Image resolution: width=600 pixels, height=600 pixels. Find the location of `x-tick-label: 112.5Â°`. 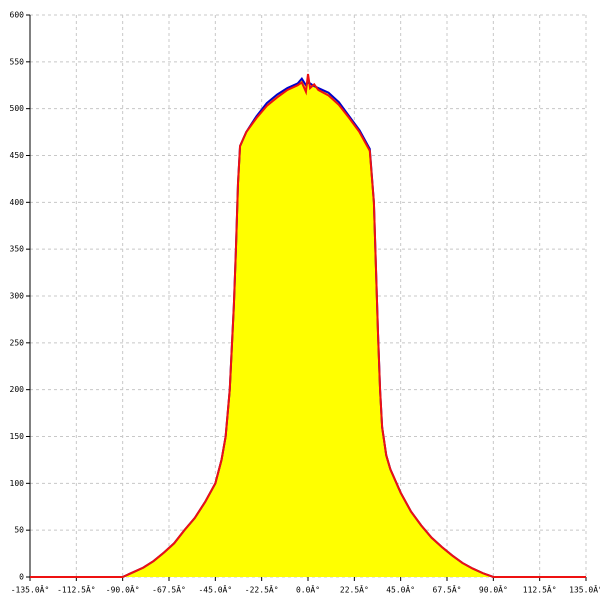

x-tick-label: 112.5Â° is located at coordinates (540, 589).